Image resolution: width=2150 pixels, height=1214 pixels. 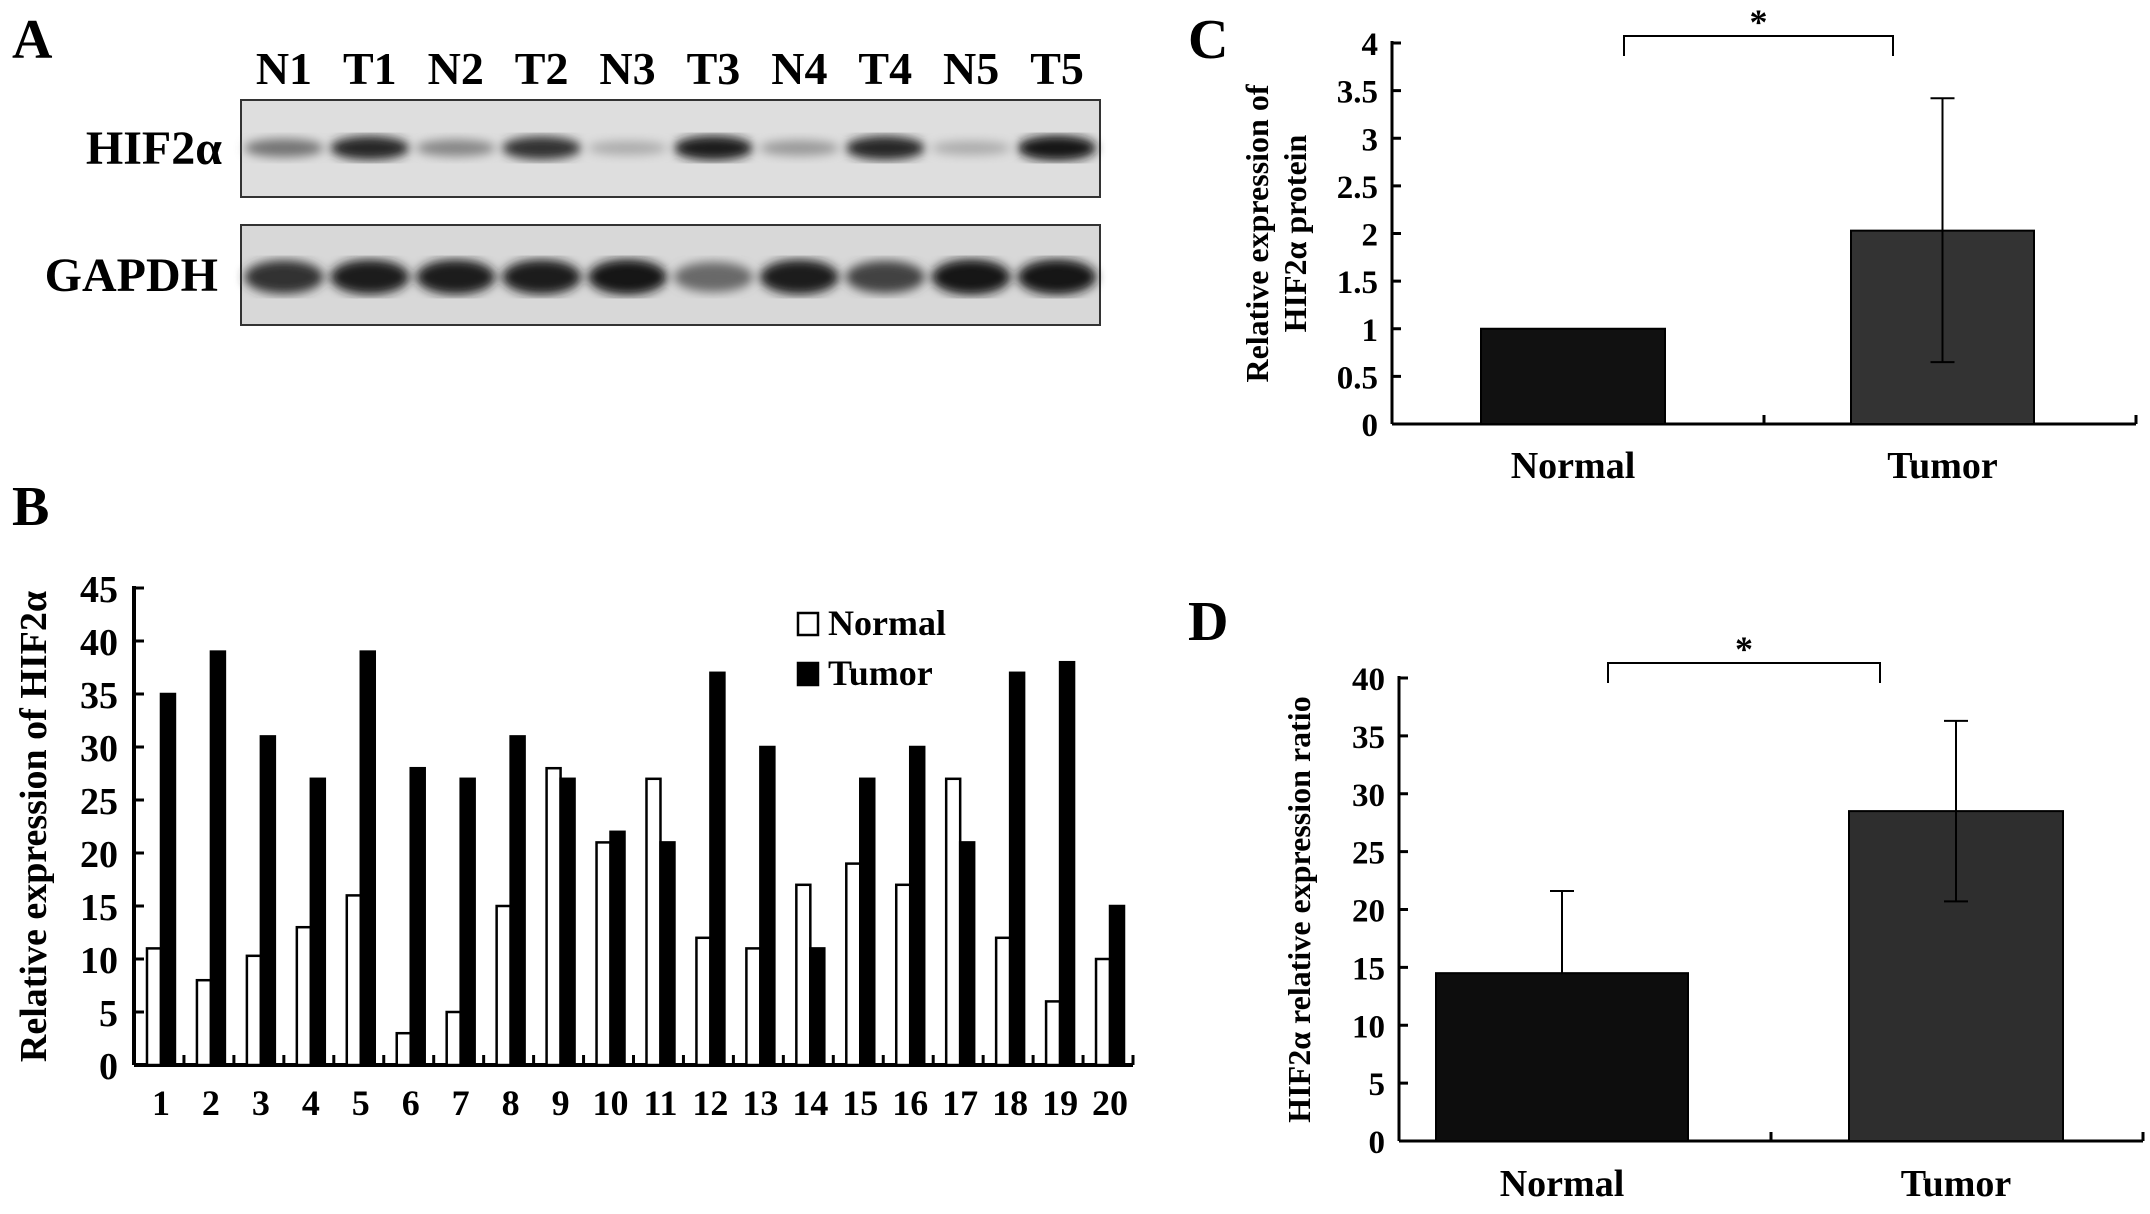 I want to click on legend-swatch-normal, so click(x=808, y=624).